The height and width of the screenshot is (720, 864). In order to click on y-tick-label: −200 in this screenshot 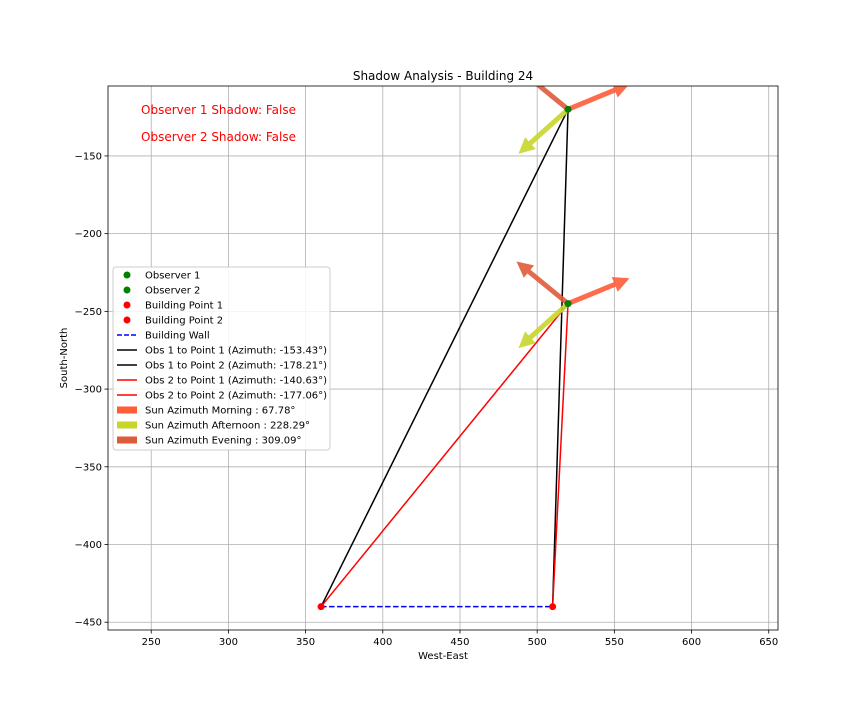, I will do `click(88, 234)`.